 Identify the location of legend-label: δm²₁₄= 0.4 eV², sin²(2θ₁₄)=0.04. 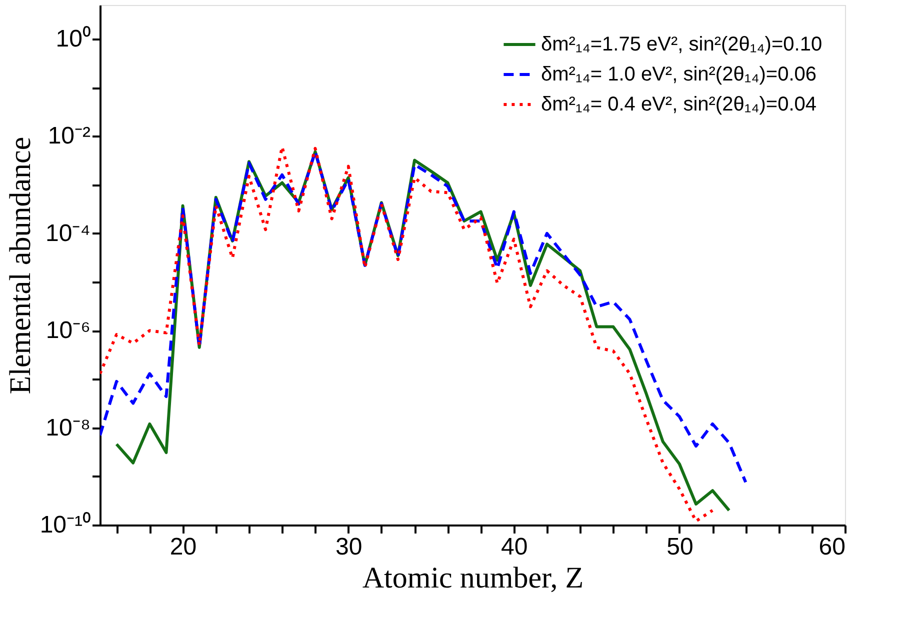
(679, 105).